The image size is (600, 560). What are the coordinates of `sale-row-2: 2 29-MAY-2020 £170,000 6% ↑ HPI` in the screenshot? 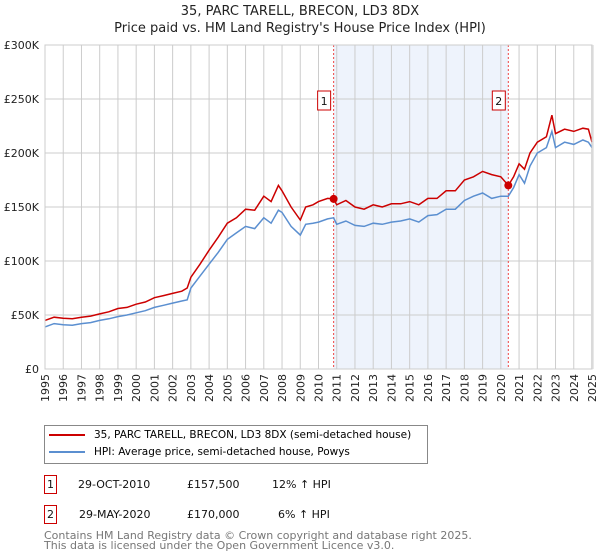 It's located at (244, 515).